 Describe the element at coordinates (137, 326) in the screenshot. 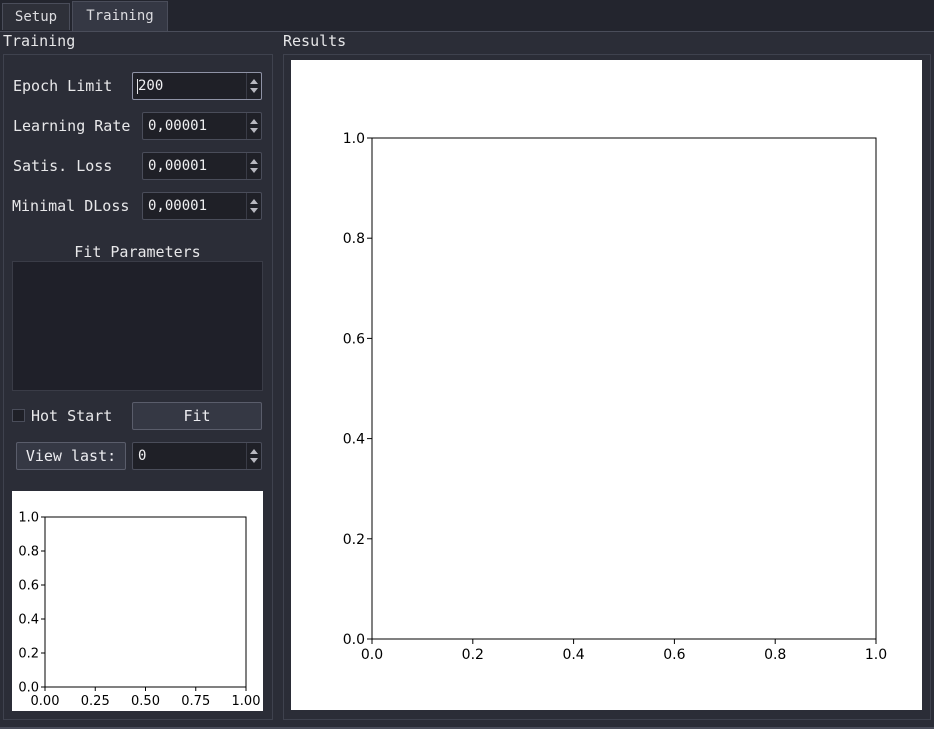

I see `fit-parameters-list` at that location.